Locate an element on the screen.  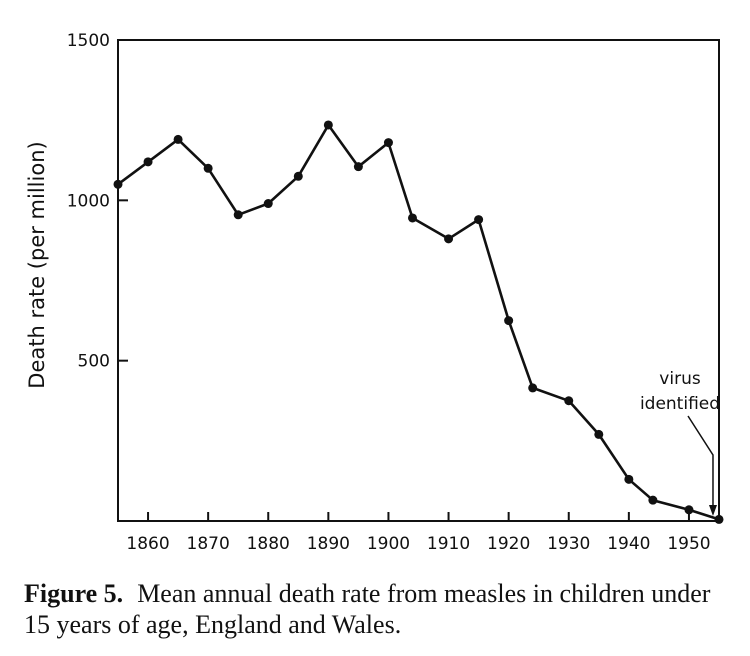
annotation-label: identified is located at coordinates (680, 404).